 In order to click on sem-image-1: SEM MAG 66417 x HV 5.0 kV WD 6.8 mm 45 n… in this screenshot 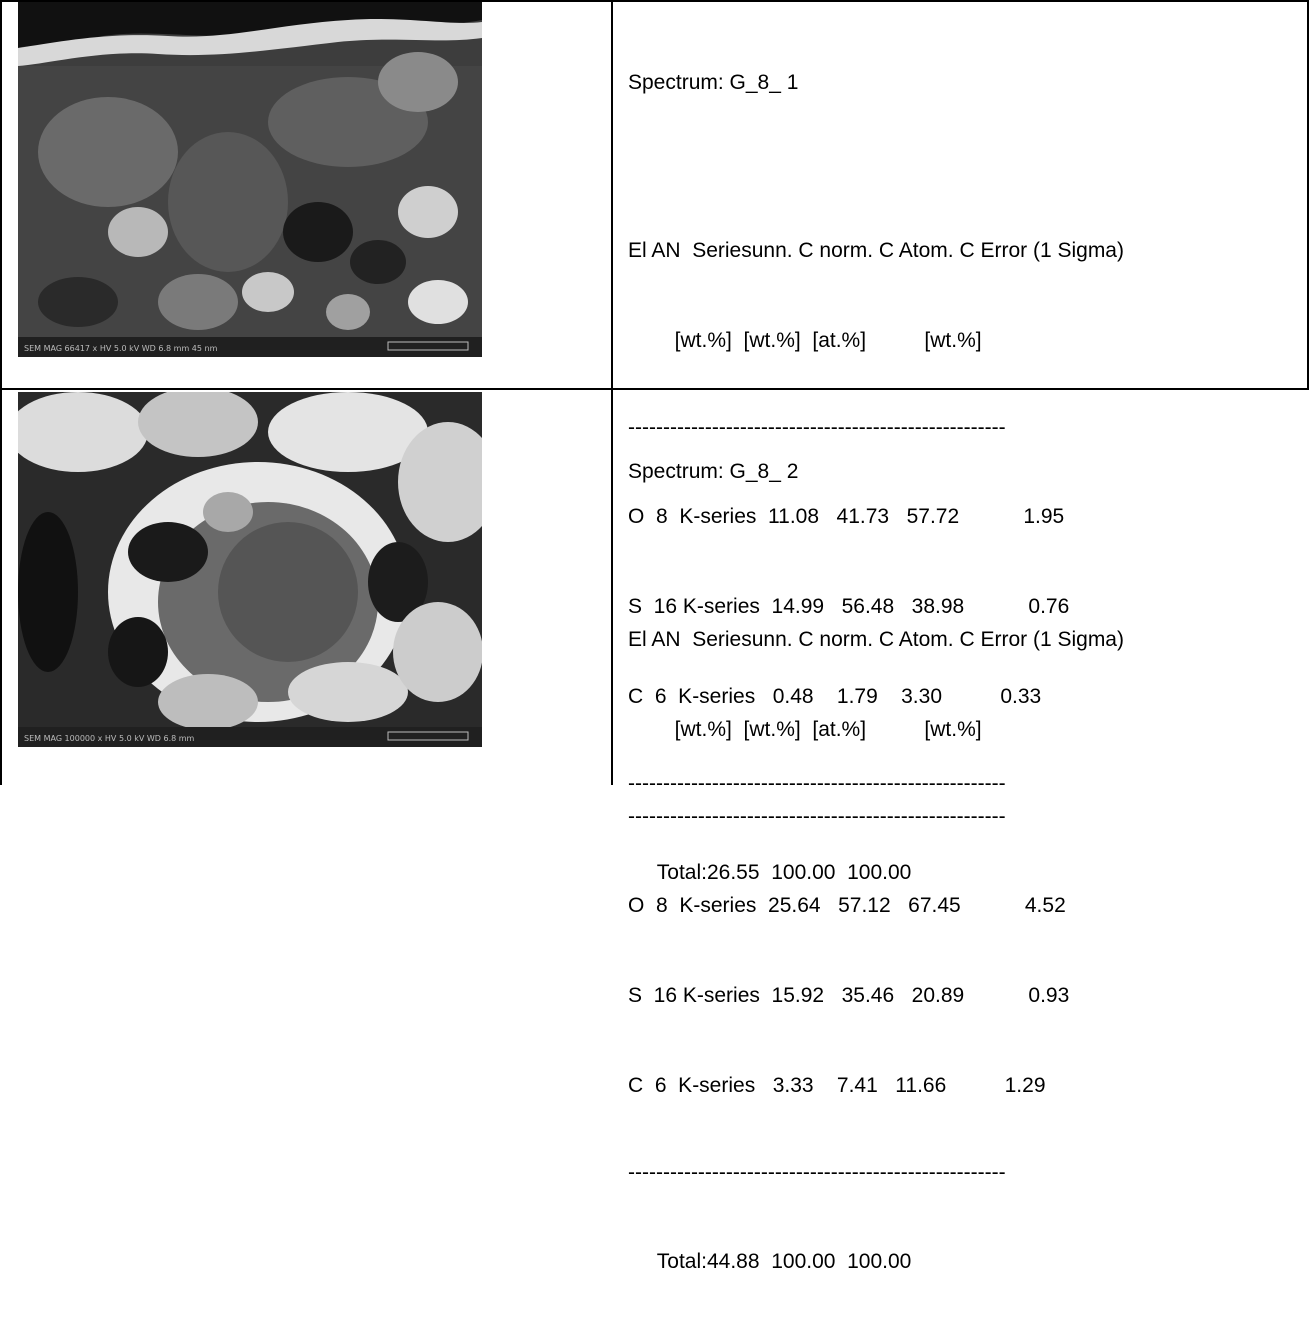, I will do `click(250, 179)`.